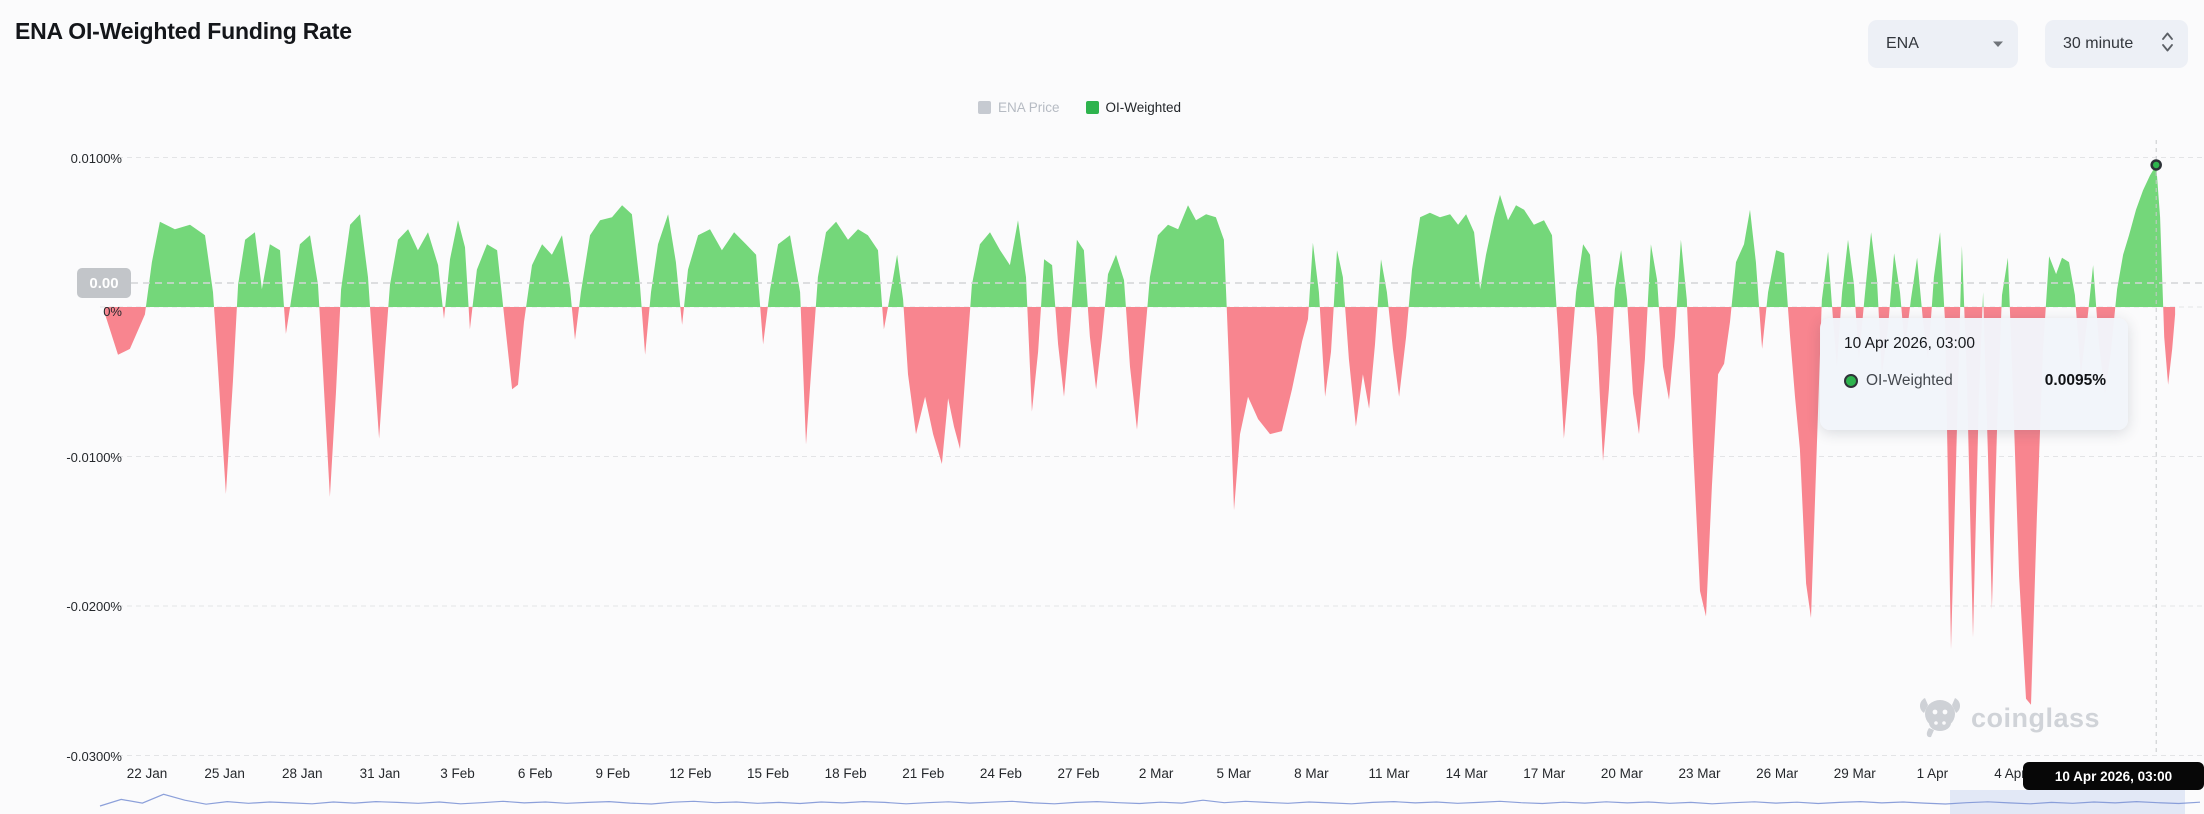  I want to click on x-tick-label: 2 Mar, so click(1156, 773).